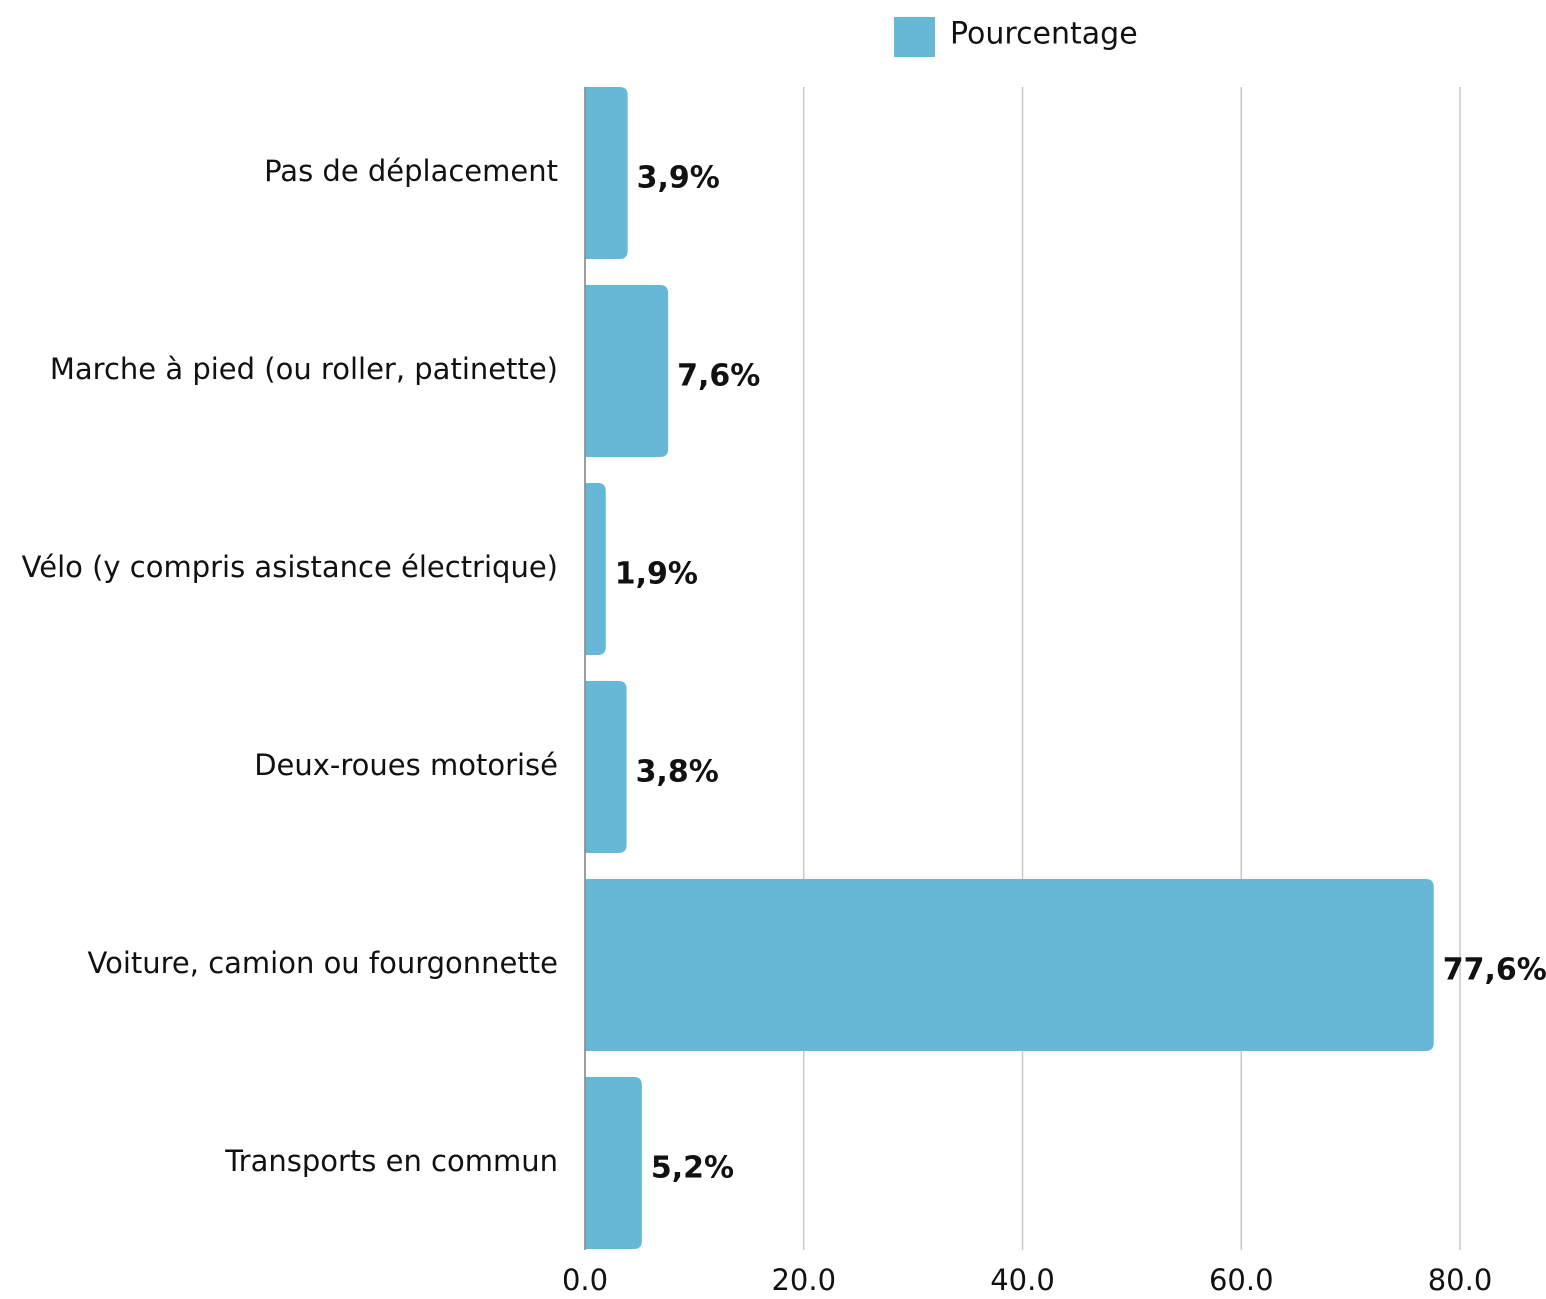  What do you see at coordinates (1494, 970) in the screenshot?
I see `value-label: 77,6%` at bounding box center [1494, 970].